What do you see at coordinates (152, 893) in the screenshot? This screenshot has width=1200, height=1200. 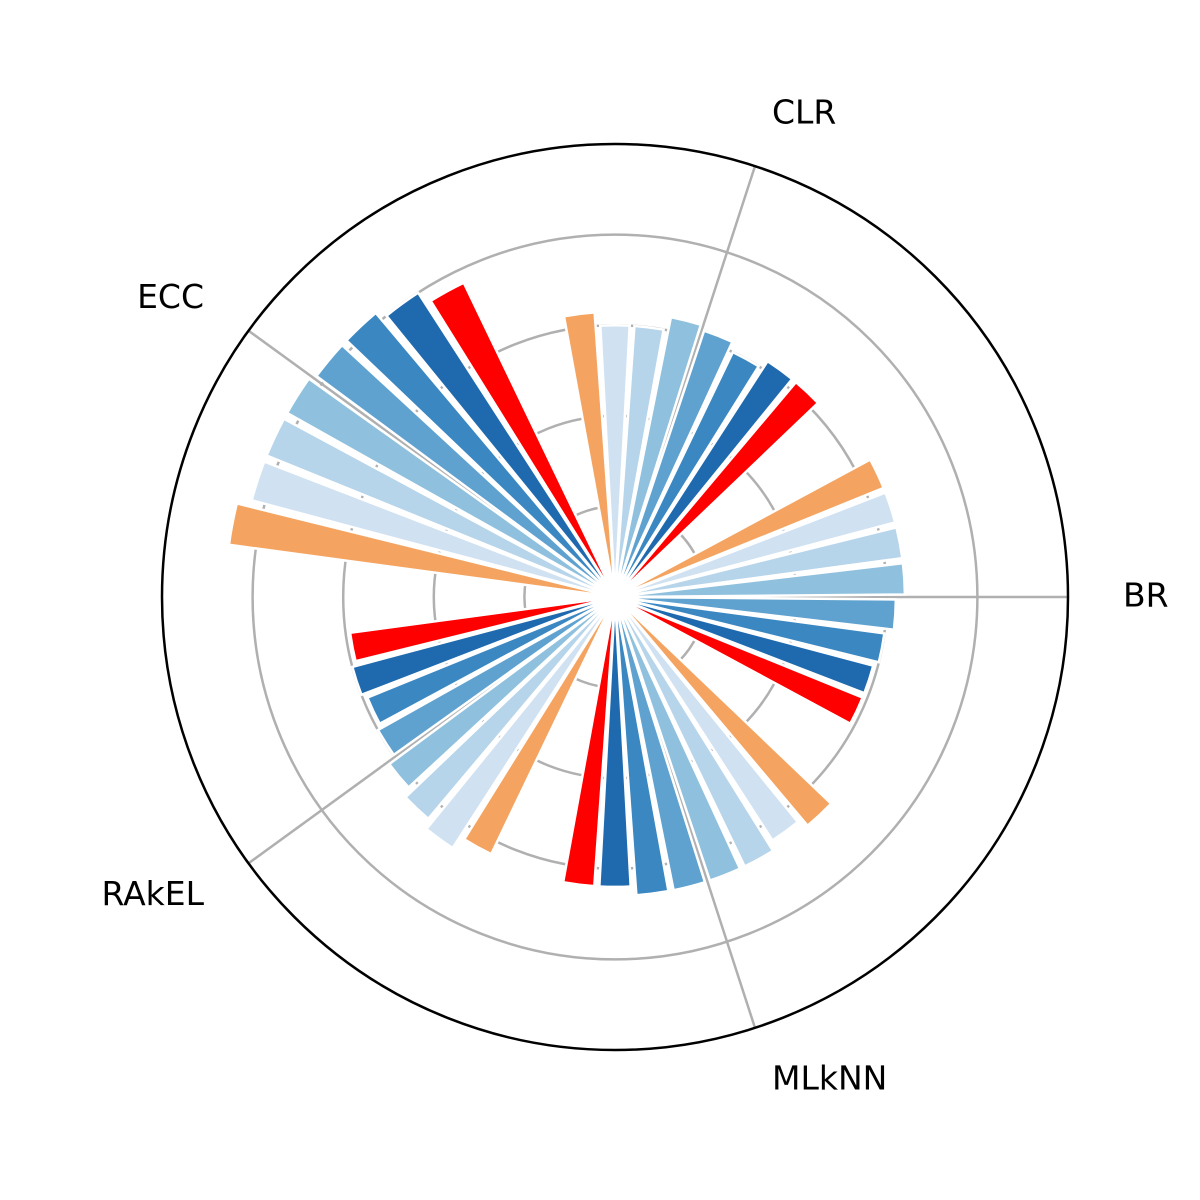 I see `category-label-rakel: RAkEL` at bounding box center [152, 893].